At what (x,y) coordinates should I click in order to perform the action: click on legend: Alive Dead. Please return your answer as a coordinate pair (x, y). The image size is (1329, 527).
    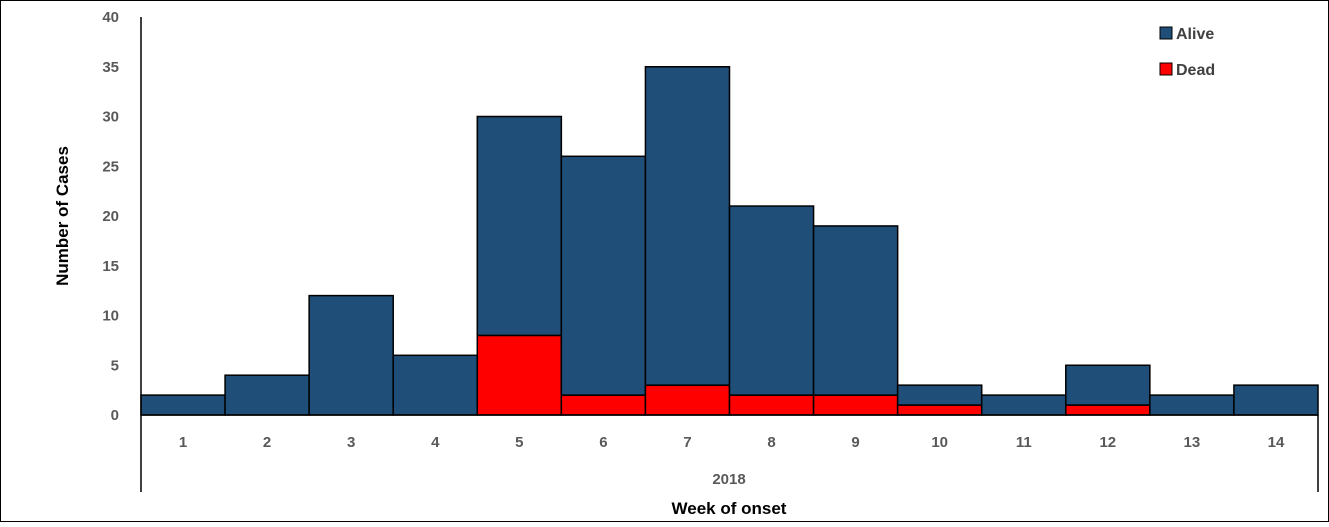
    Looking at the image, I should click on (1187, 52).